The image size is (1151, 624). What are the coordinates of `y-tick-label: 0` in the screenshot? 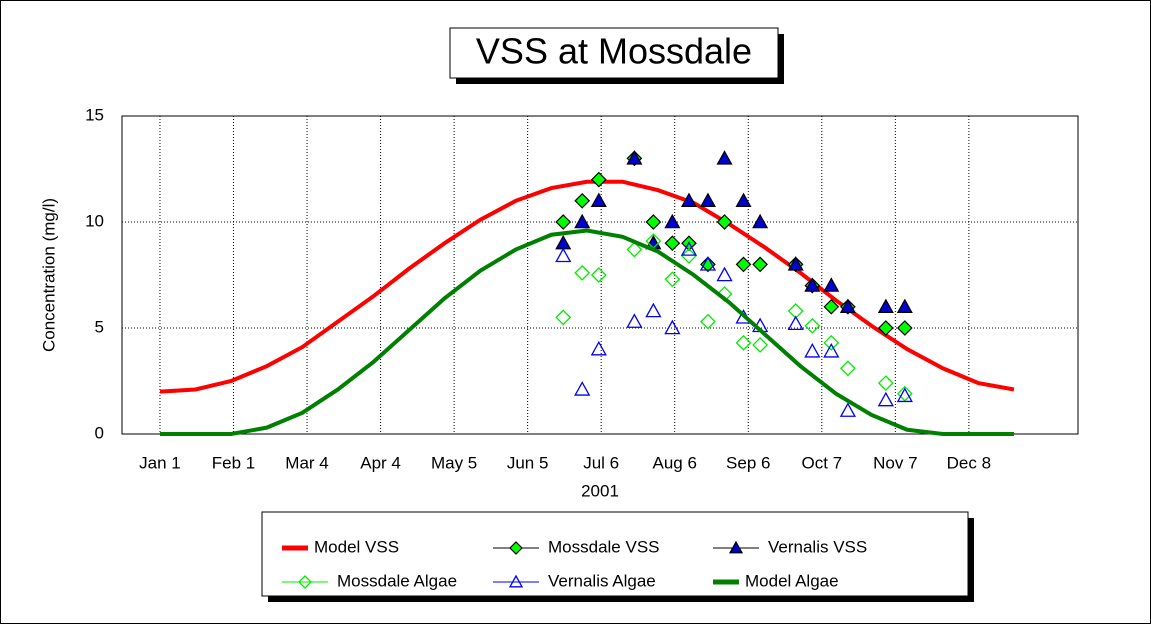 It's located at (99, 432).